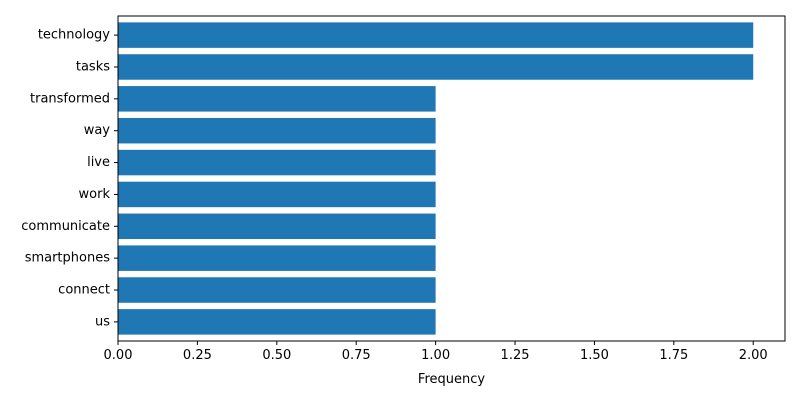 This screenshot has height=404, width=800. What do you see at coordinates (277, 162) in the screenshot?
I see `bar-live` at bounding box center [277, 162].